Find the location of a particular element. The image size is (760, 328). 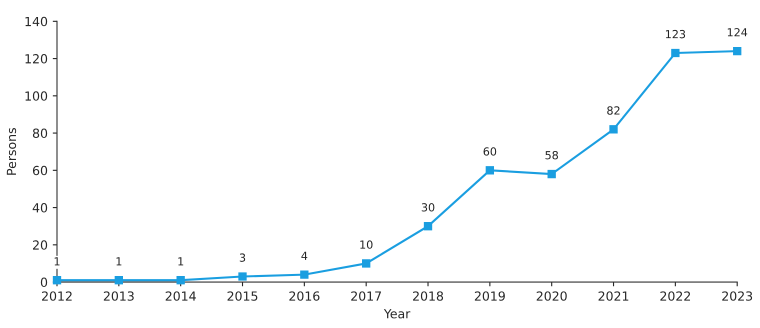

y-tick-label: 20 is located at coordinates (40, 245).